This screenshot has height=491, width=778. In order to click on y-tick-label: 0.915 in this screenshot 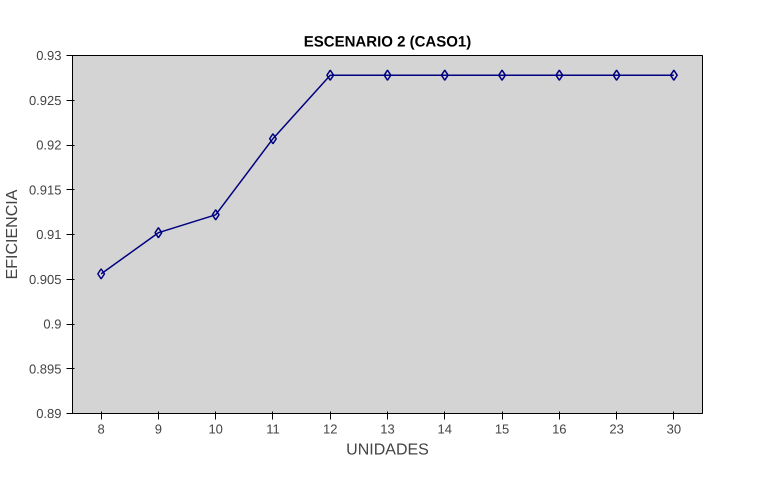, I will do `click(45, 190)`.